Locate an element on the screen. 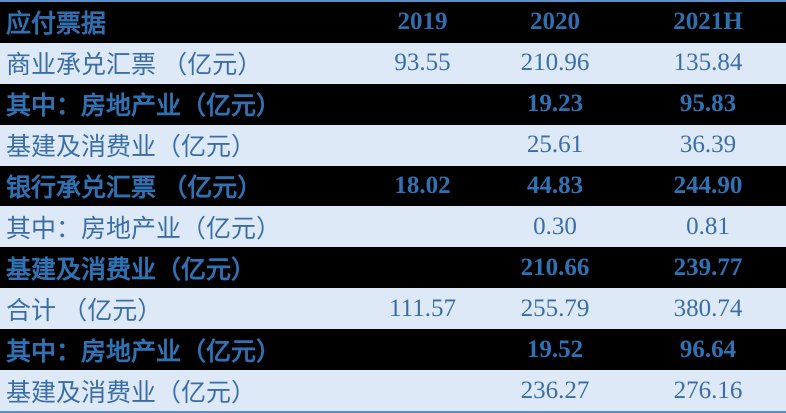 This screenshot has height=413, width=786. header-year-2021h: 2021H is located at coordinates (708, 22).